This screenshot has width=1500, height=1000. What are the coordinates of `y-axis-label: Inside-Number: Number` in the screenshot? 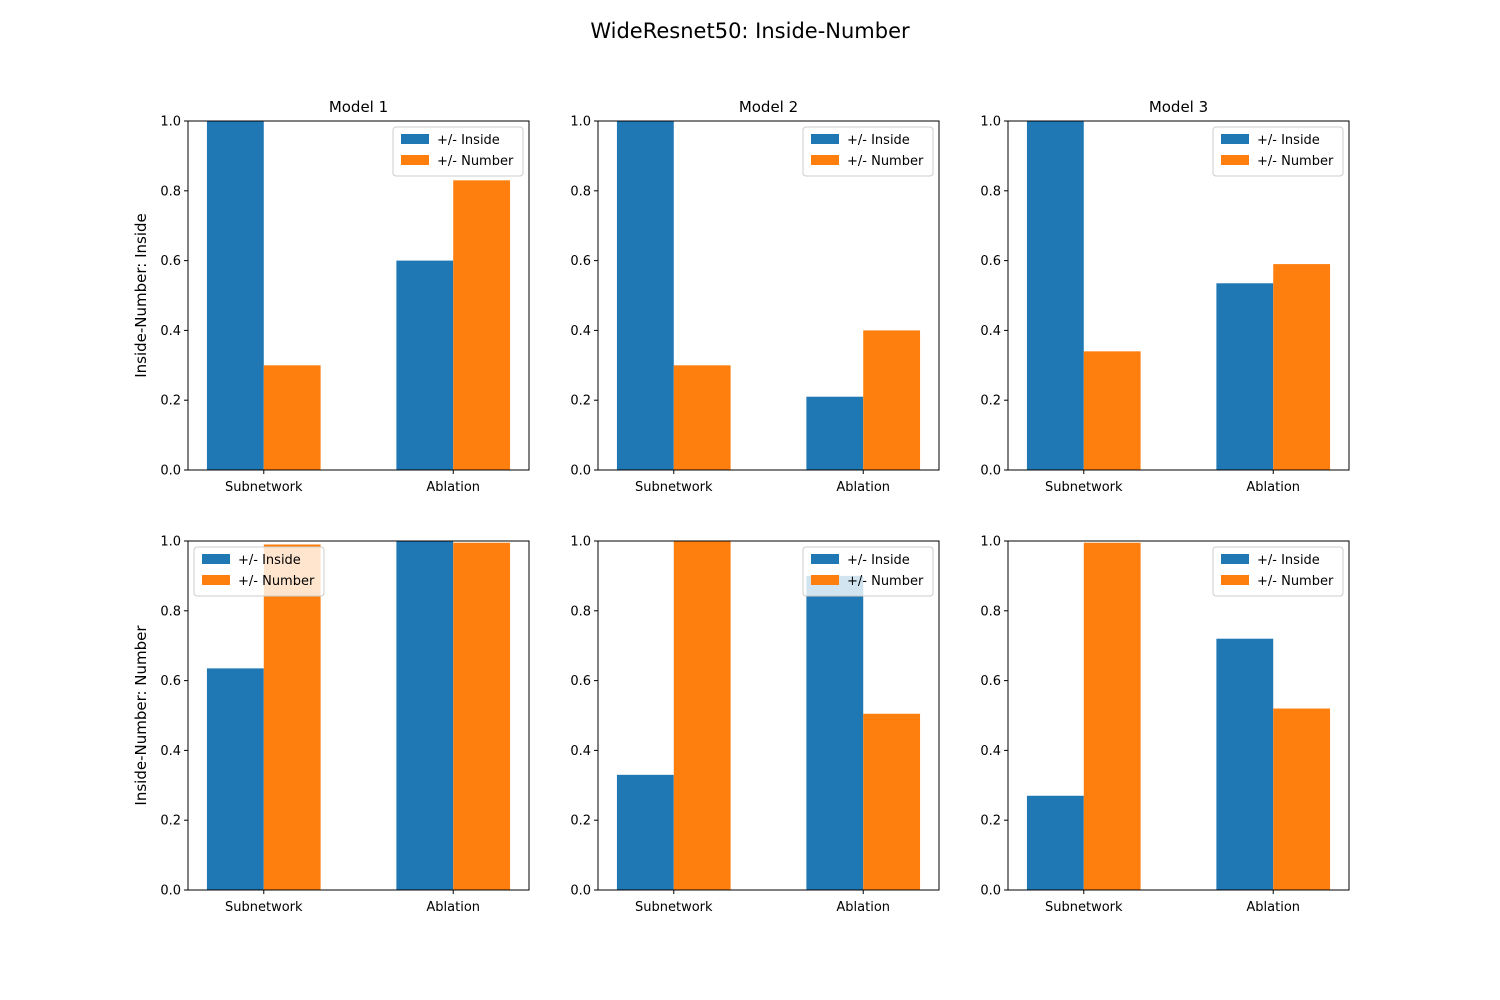 It's located at (141, 715).